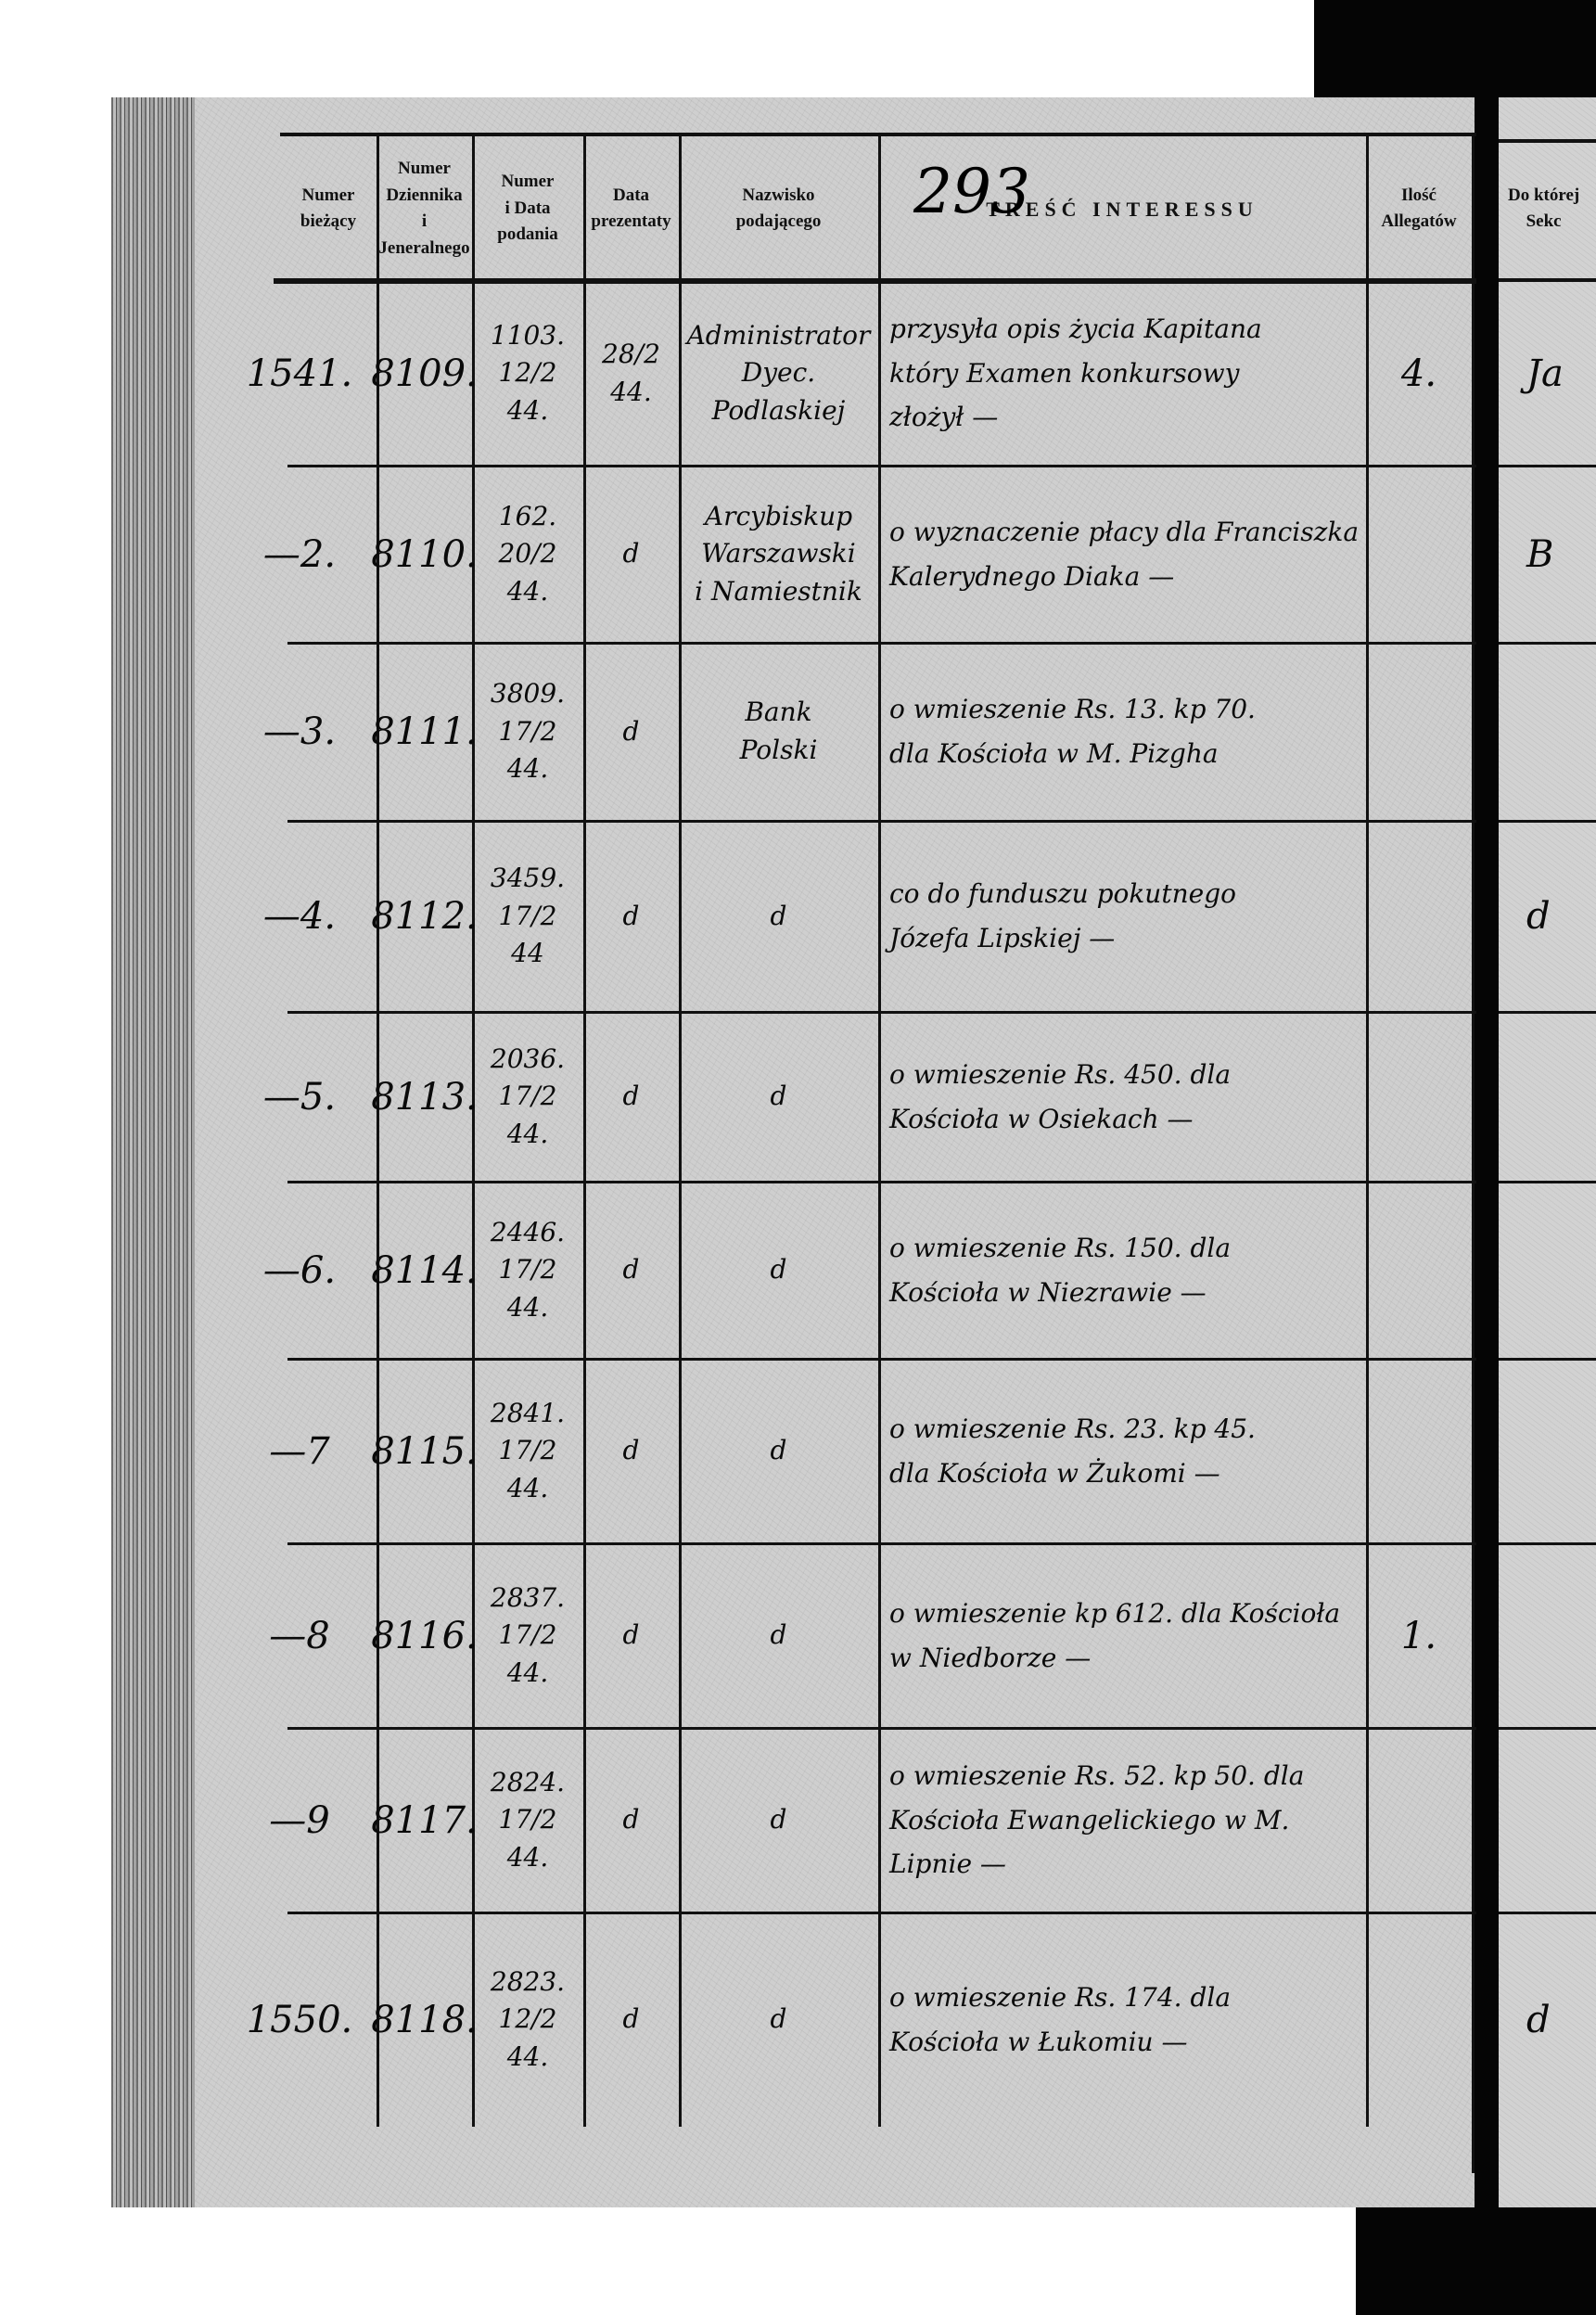 This screenshot has width=1596, height=2315. Describe the element at coordinates (631, 208) in the screenshot. I see `column-header: Data prezentaty` at that location.